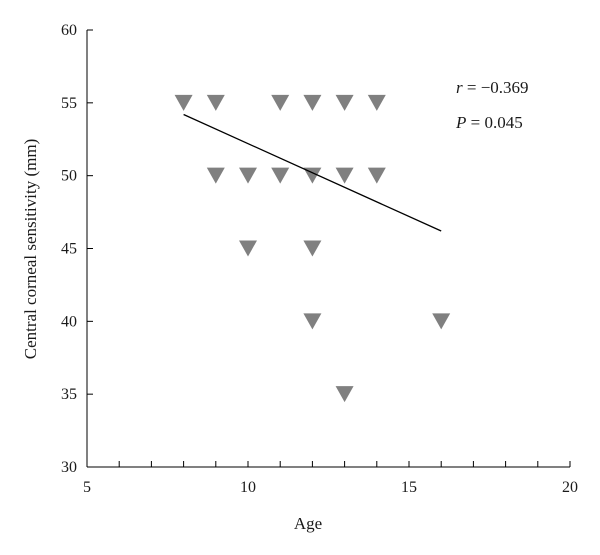  I want to click on p-symbol: P, so click(460, 122).